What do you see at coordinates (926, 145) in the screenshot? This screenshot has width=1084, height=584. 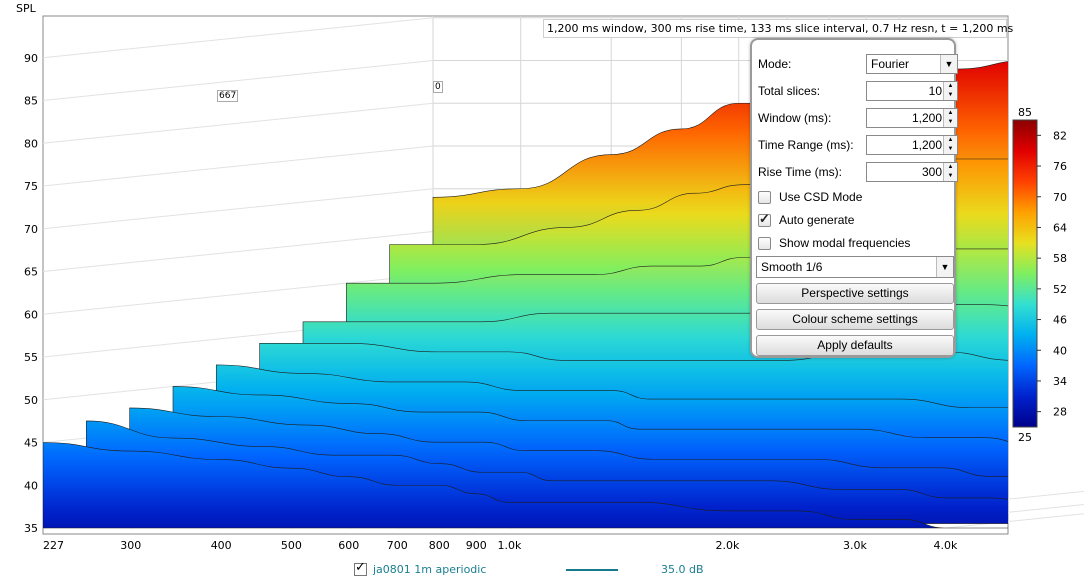 I see `time-range-value: 1,200` at bounding box center [926, 145].